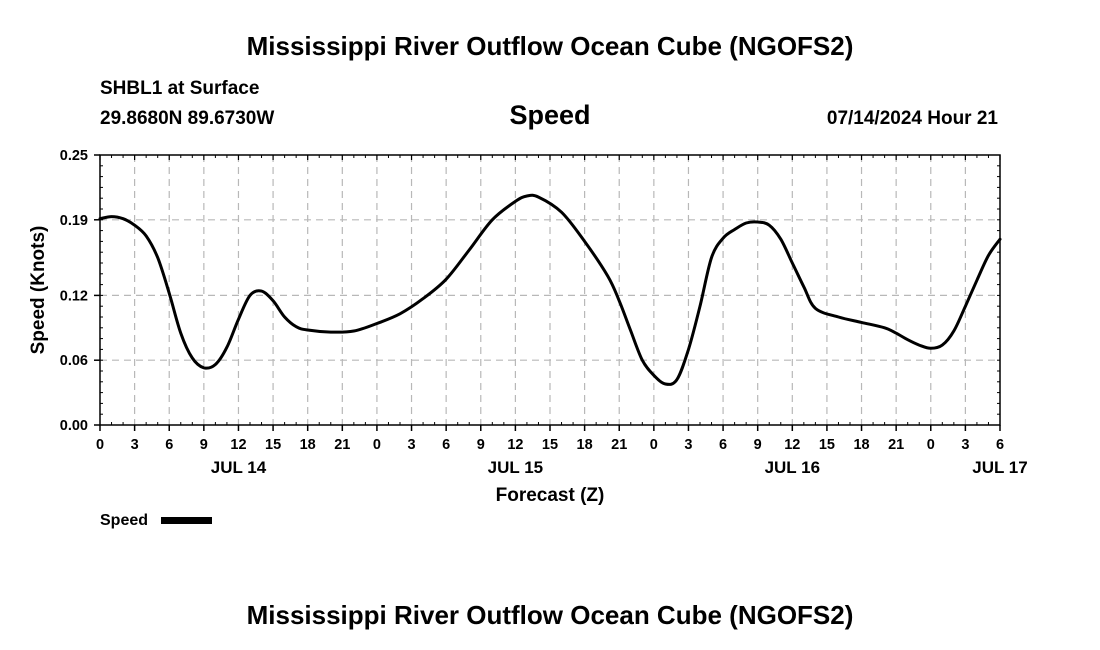  What do you see at coordinates (74, 426) in the screenshot?
I see `y-tick-label: 0.00` at bounding box center [74, 426].